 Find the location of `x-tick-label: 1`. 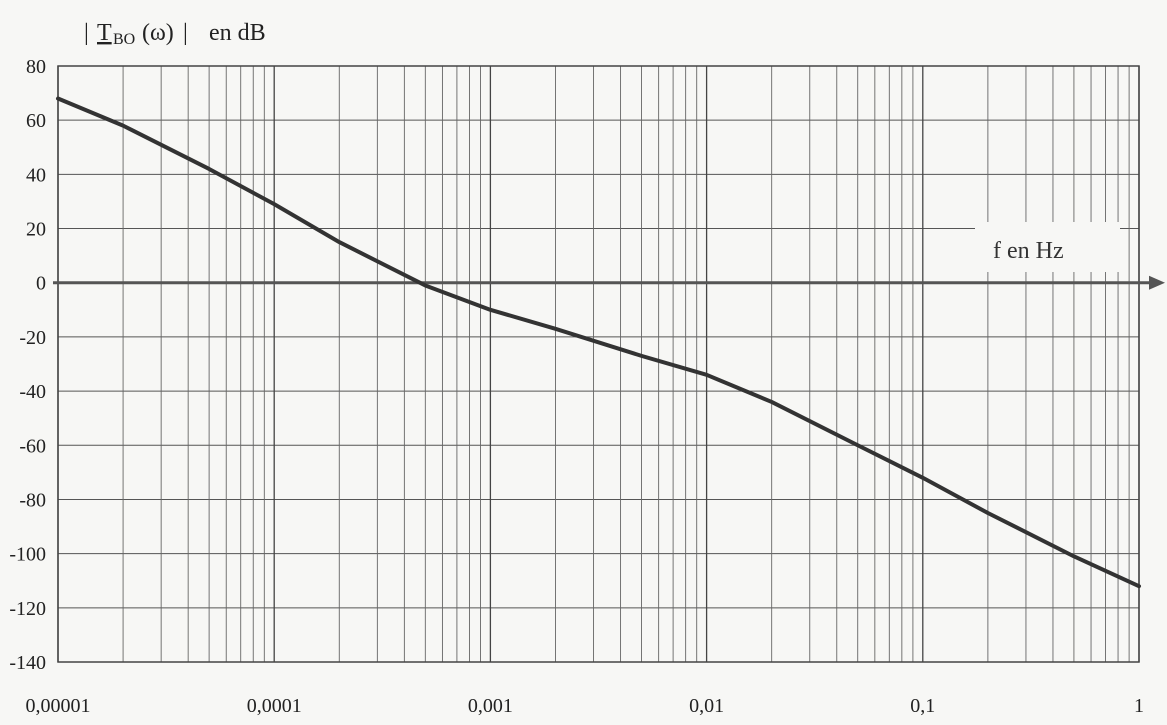

x-tick-label: 1 is located at coordinates (1139, 706).